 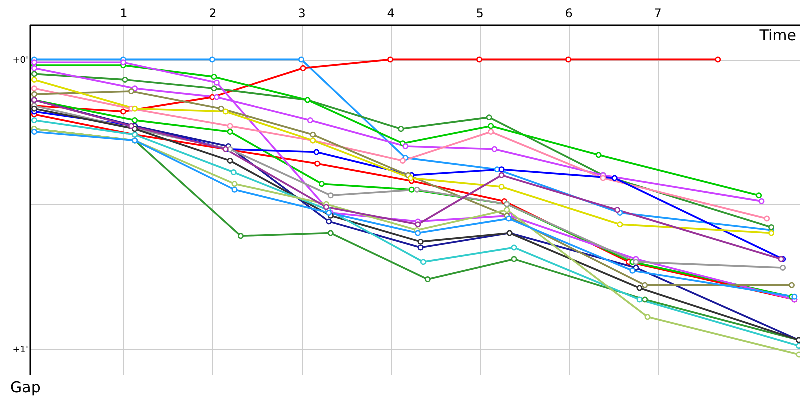 I want to click on x-tick-label: 7, so click(x=658, y=13).